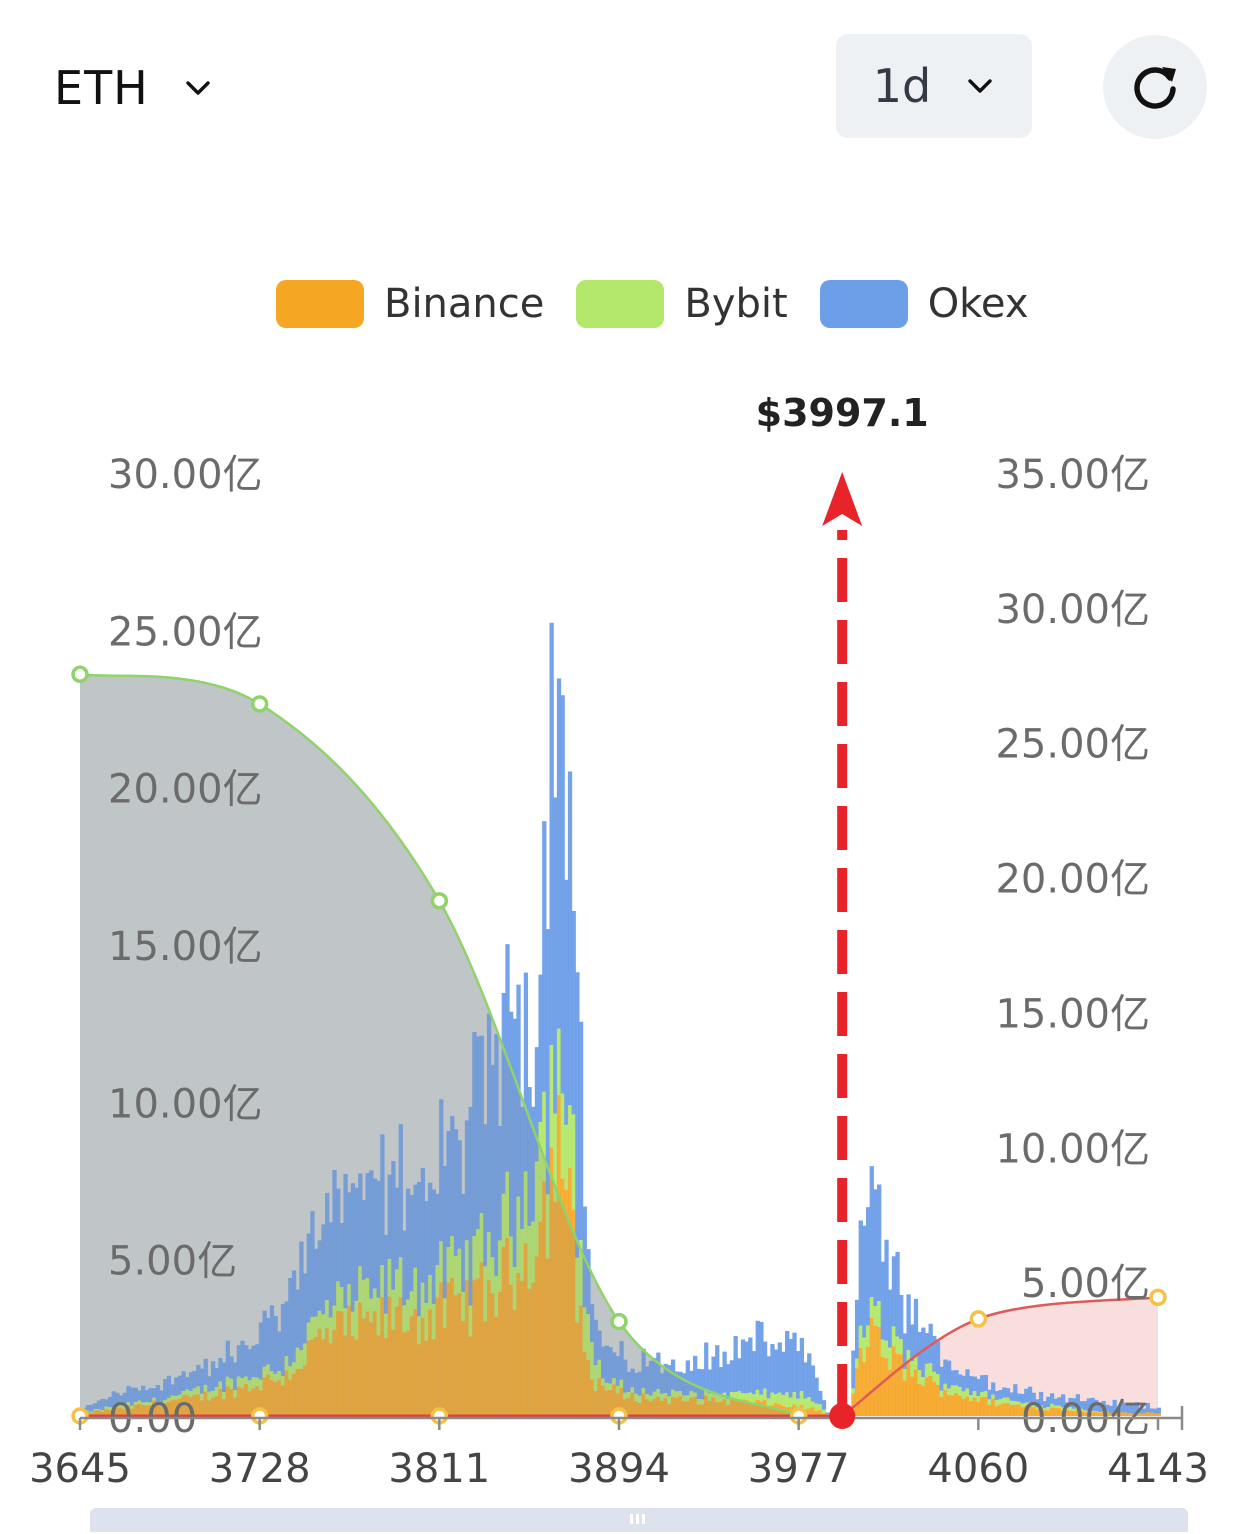  I want to click on asset-dropdown: ETH, so click(133, 88).